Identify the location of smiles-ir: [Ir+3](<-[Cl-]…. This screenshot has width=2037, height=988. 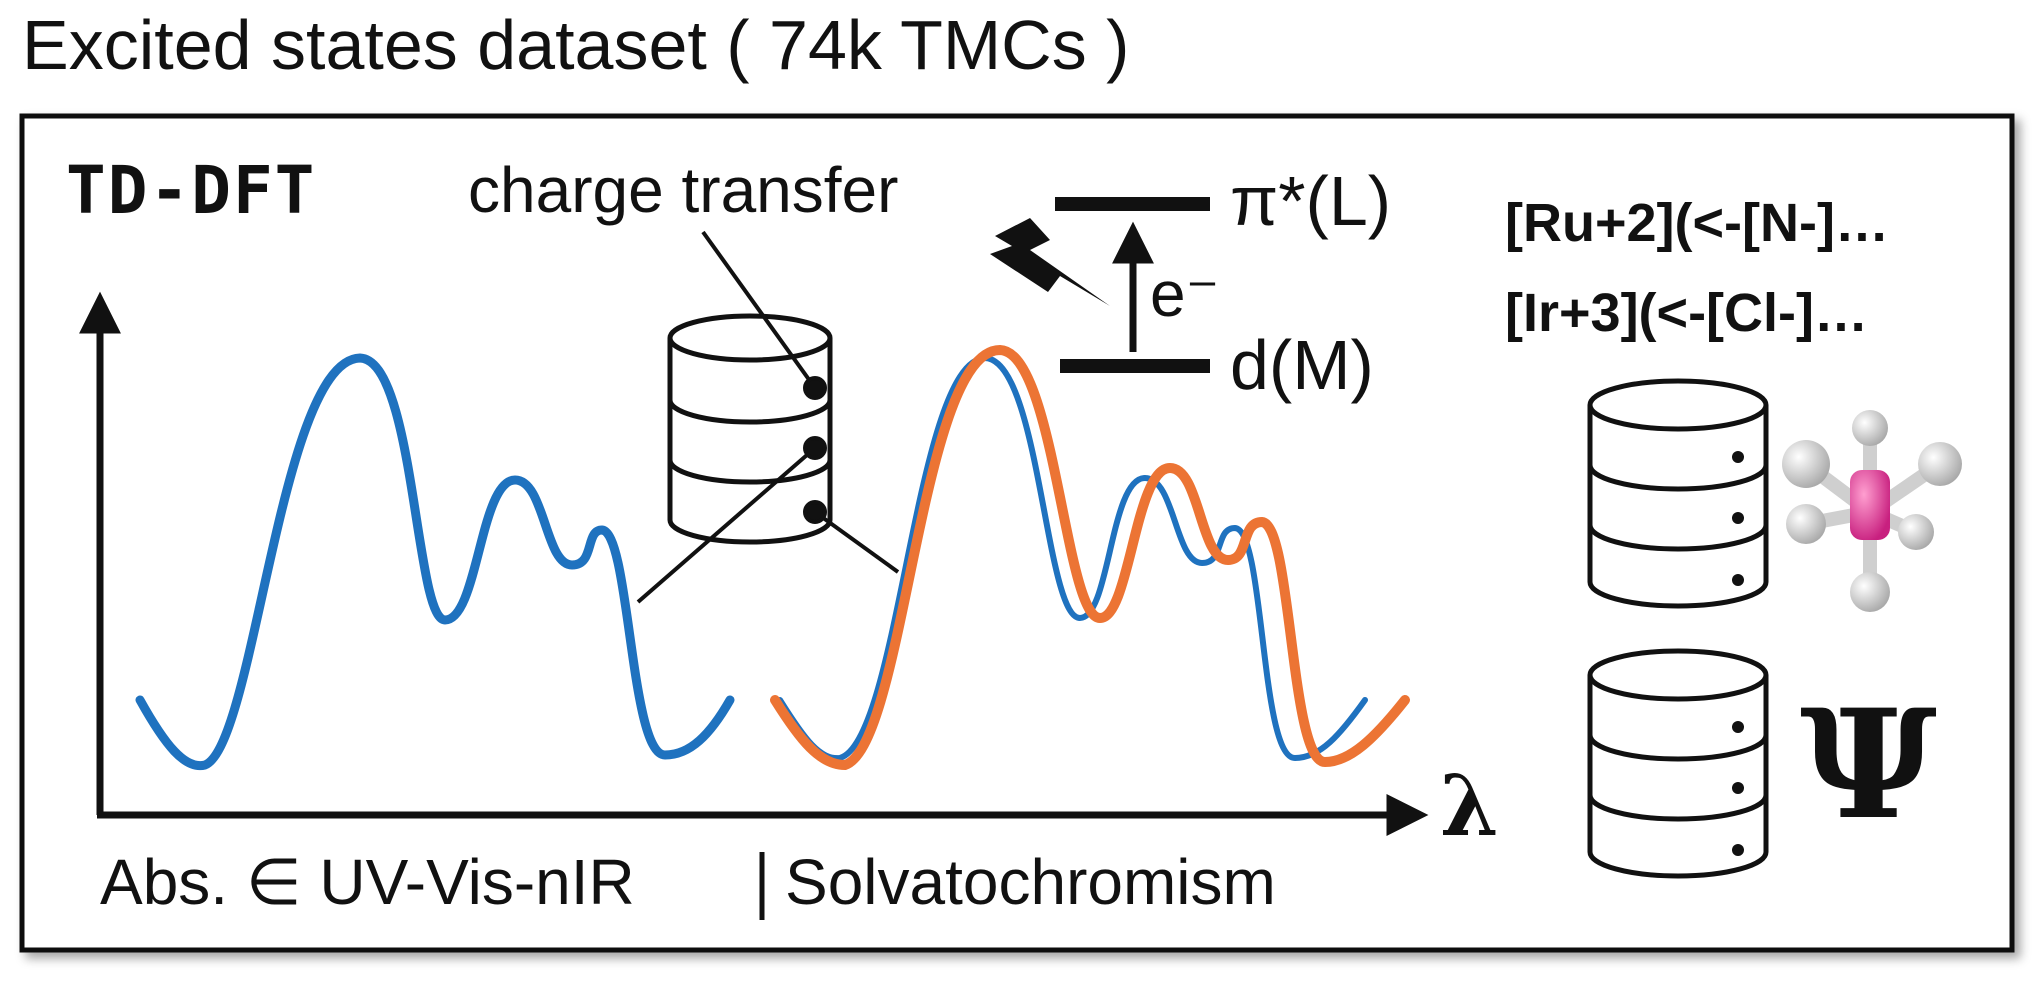
(1686, 313).